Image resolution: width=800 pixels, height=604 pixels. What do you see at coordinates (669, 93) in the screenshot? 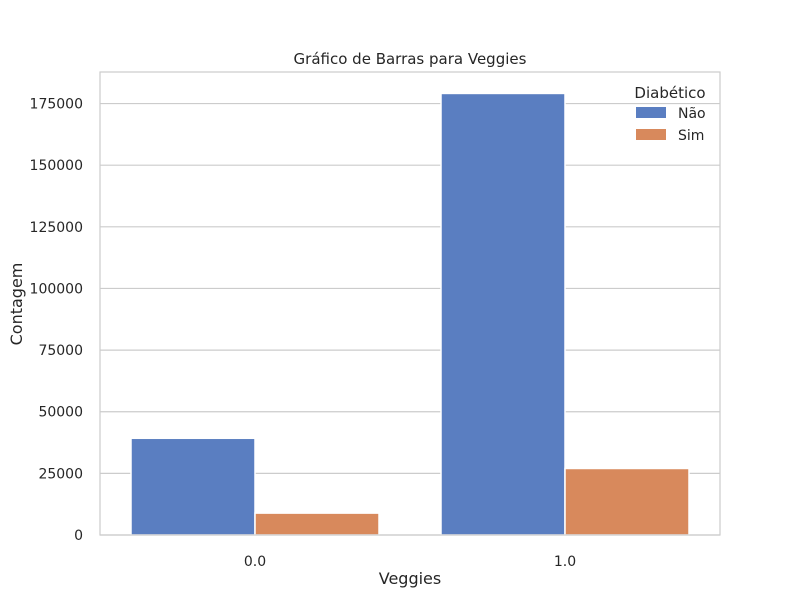
I see `legend-title: Diabético` at bounding box center [669, 93].